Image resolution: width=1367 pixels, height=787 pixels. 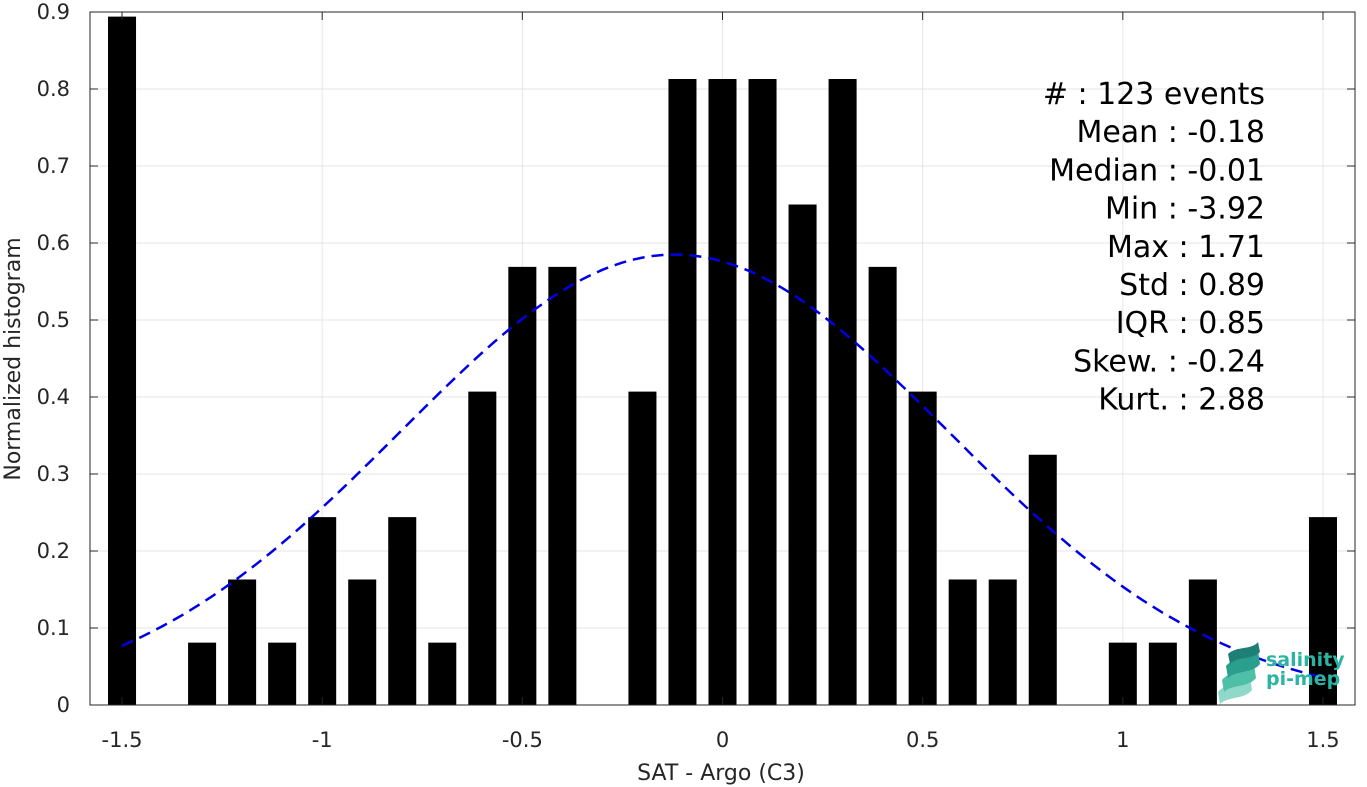 I want to click on x-tick-label-6: 1.5, so click(x=1322, y=740).